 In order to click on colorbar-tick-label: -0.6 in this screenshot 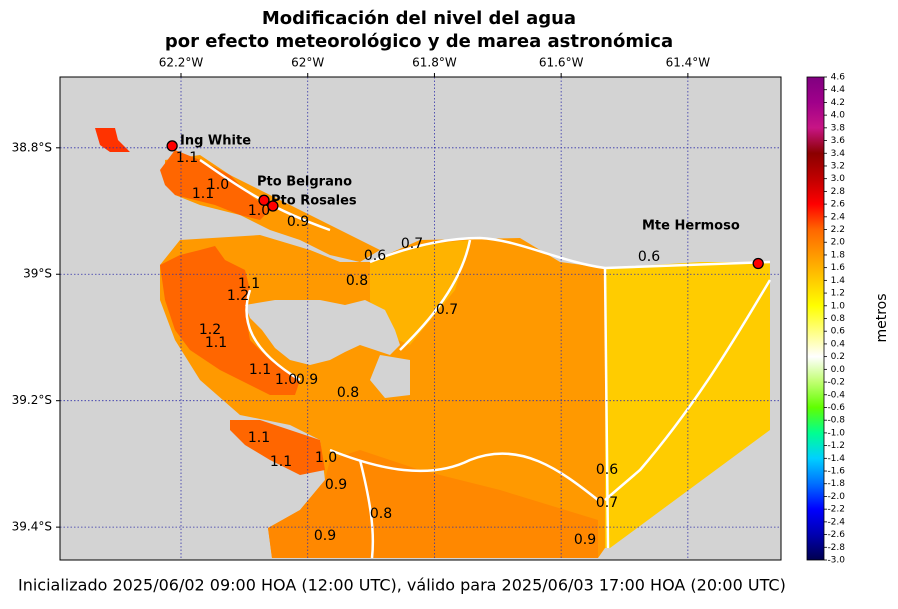, I will do `click(836, 408)`.